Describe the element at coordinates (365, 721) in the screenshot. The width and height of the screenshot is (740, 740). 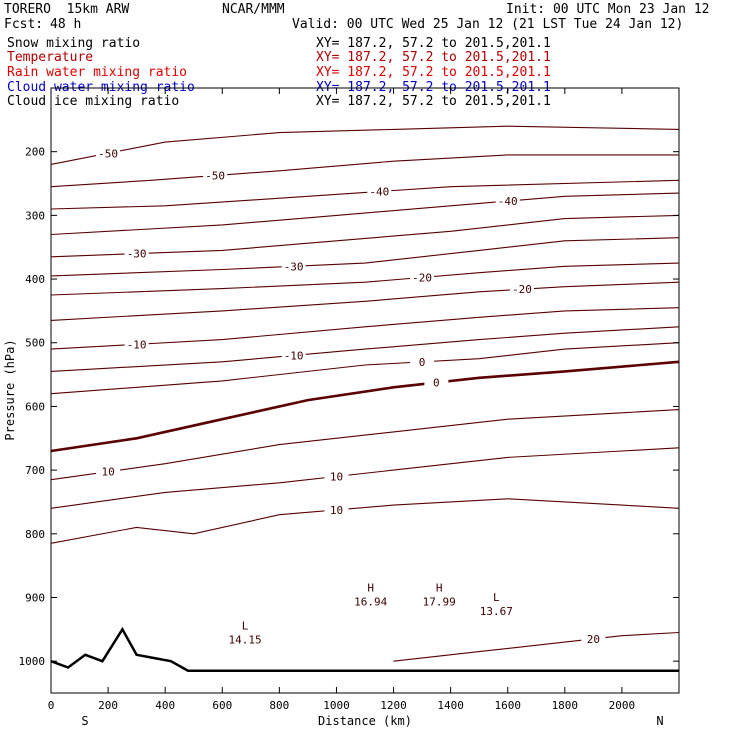
I see `x-axis-label: Distance (km)` at that location.